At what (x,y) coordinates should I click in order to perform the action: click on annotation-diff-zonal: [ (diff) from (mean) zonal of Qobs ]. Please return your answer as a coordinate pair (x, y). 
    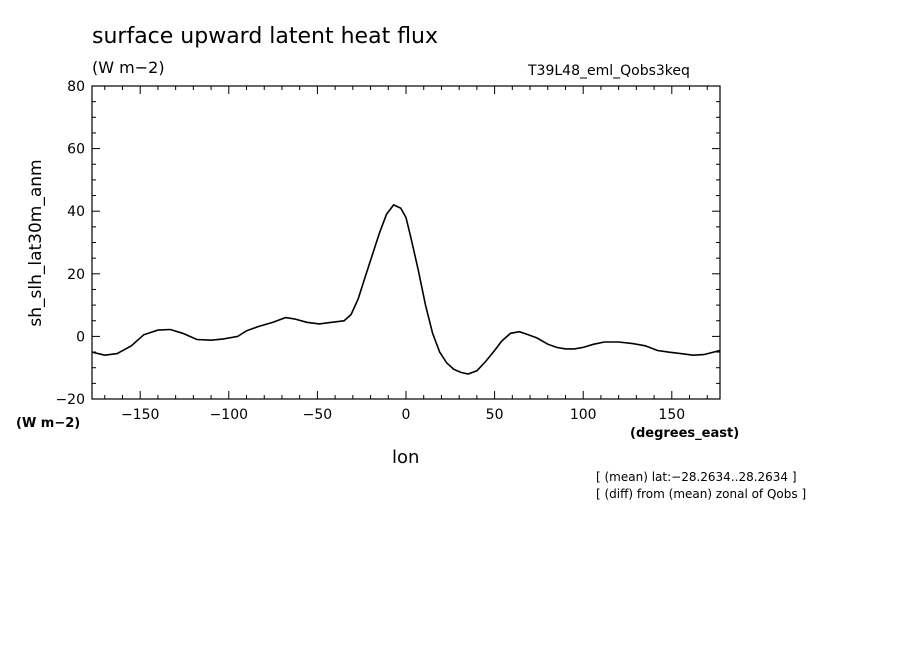
    Looking at the image, I should click on (701, 494).